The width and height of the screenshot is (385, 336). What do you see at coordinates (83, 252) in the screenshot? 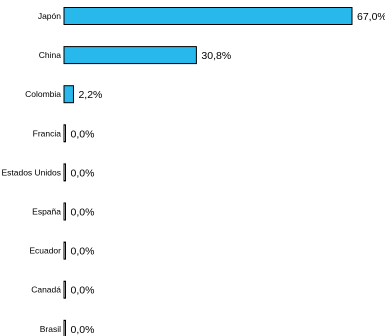
I see `value-label-ecuador: 0,0%` at bounding box center [83, 252].